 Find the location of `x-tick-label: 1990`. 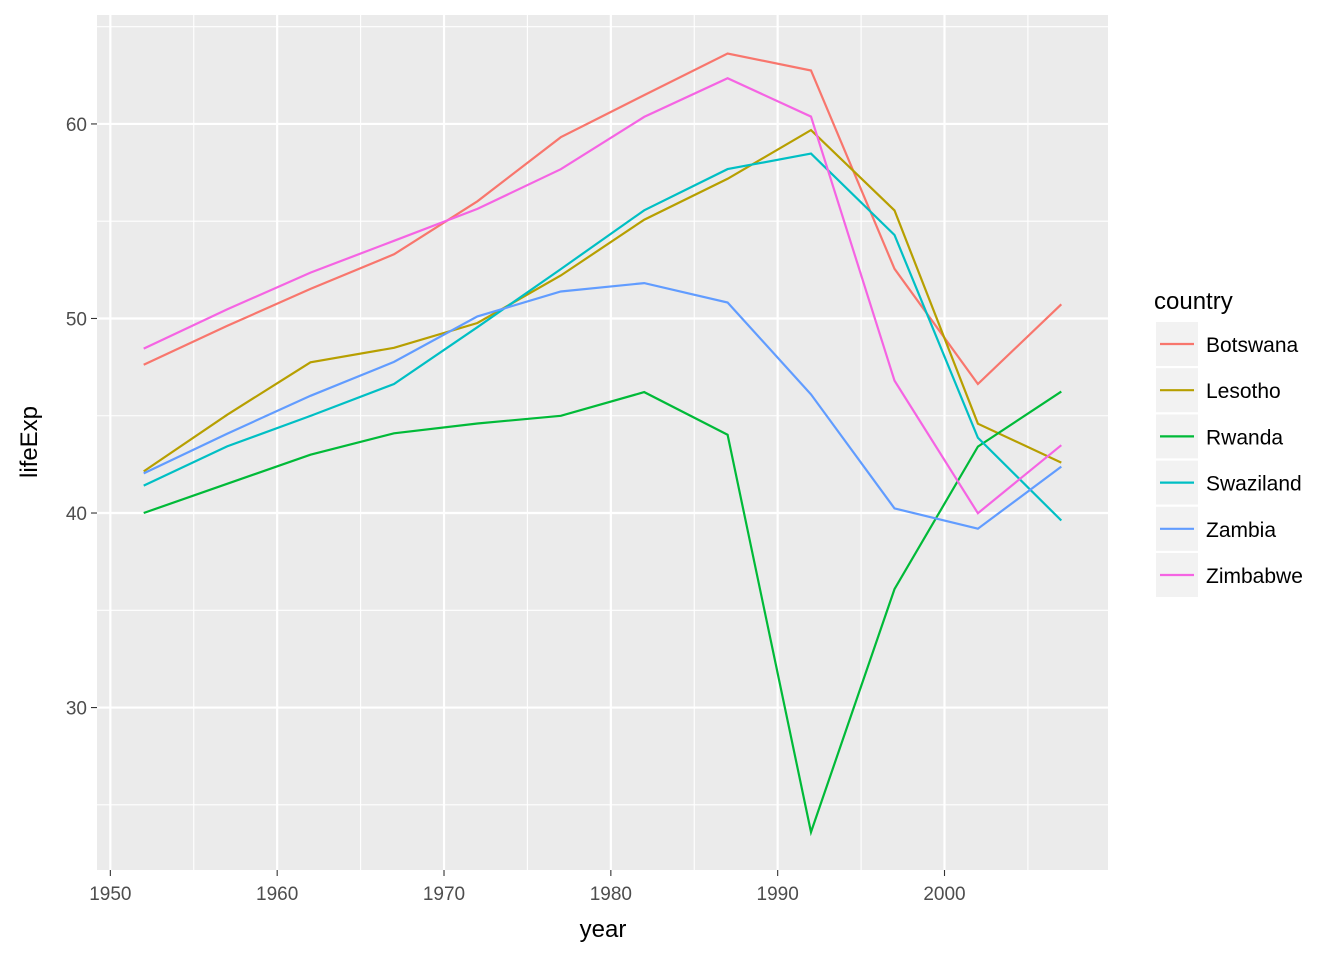

x-tick-label: 1990 is located at coordinates (778, 894).